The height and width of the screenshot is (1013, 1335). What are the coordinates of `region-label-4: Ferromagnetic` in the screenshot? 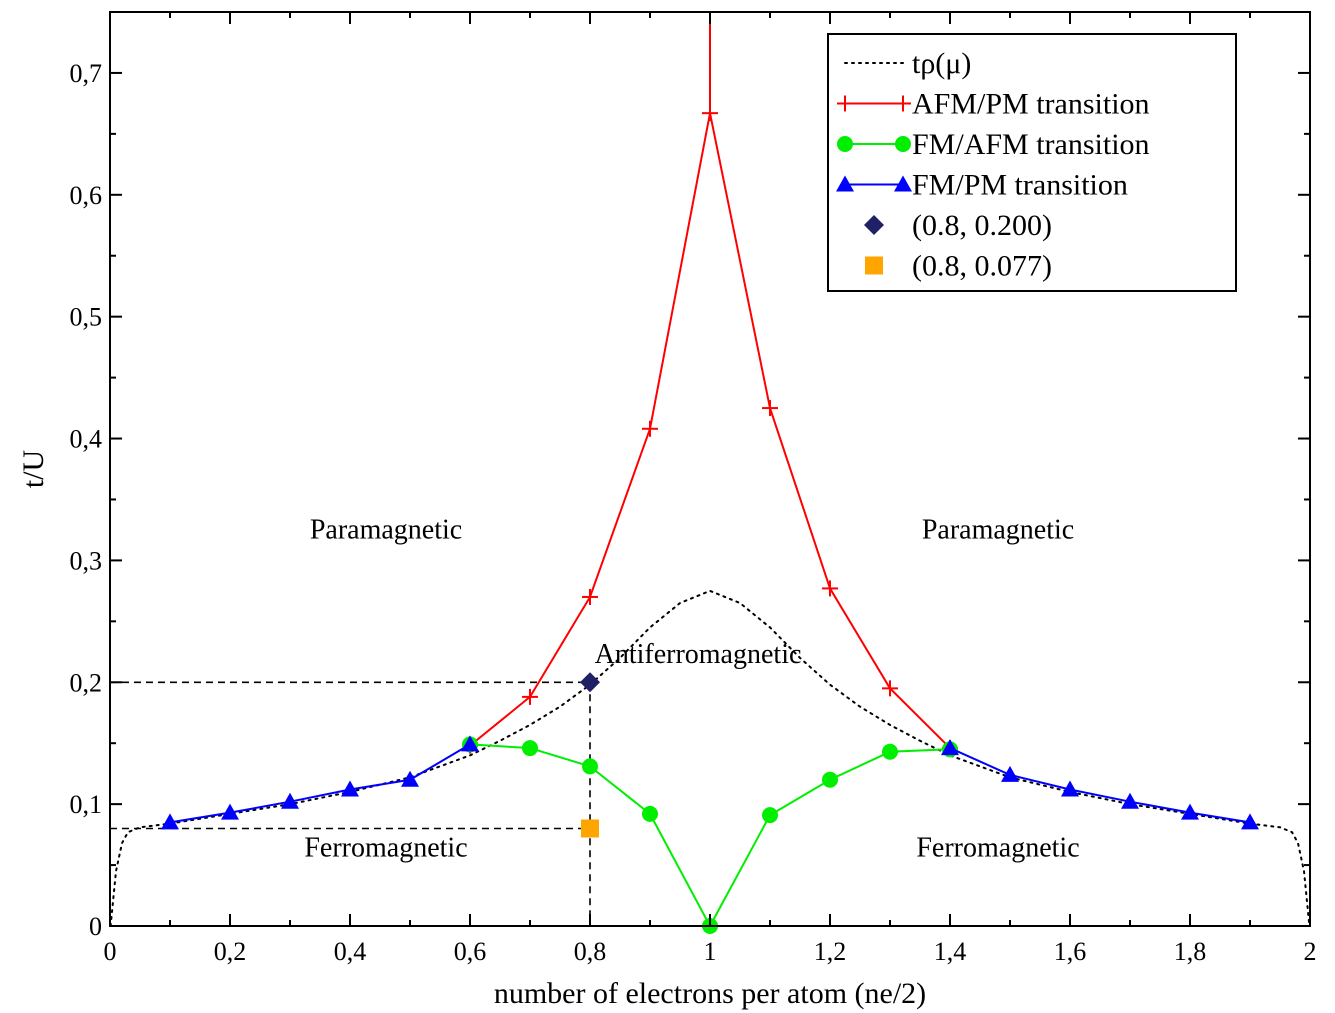 It's located at (997, 848).